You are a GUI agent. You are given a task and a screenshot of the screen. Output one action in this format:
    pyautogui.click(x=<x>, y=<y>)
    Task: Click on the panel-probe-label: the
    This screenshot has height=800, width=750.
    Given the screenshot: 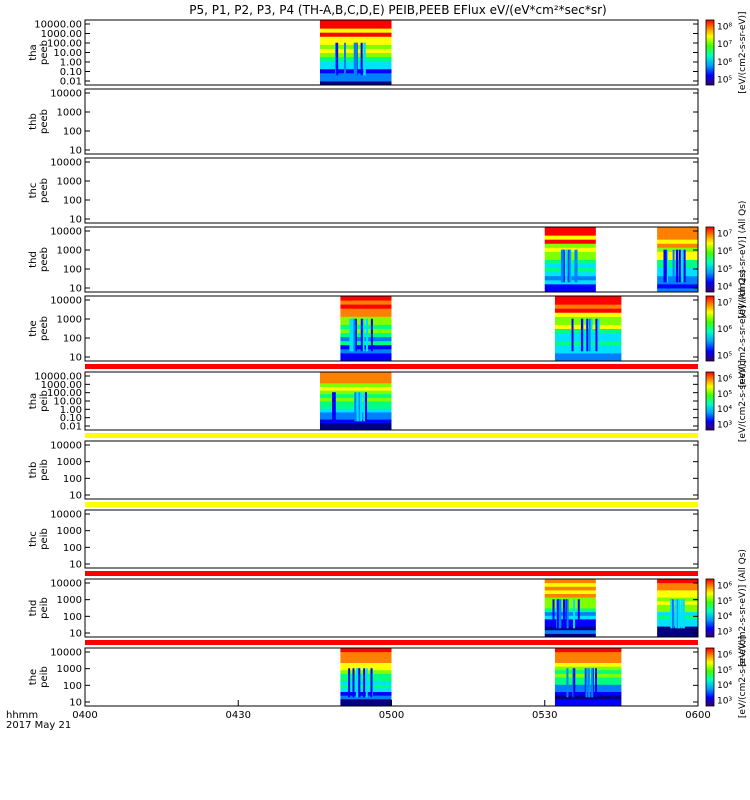 What is the action you would take?
    pyautogui.click(x=33, y=328)
    